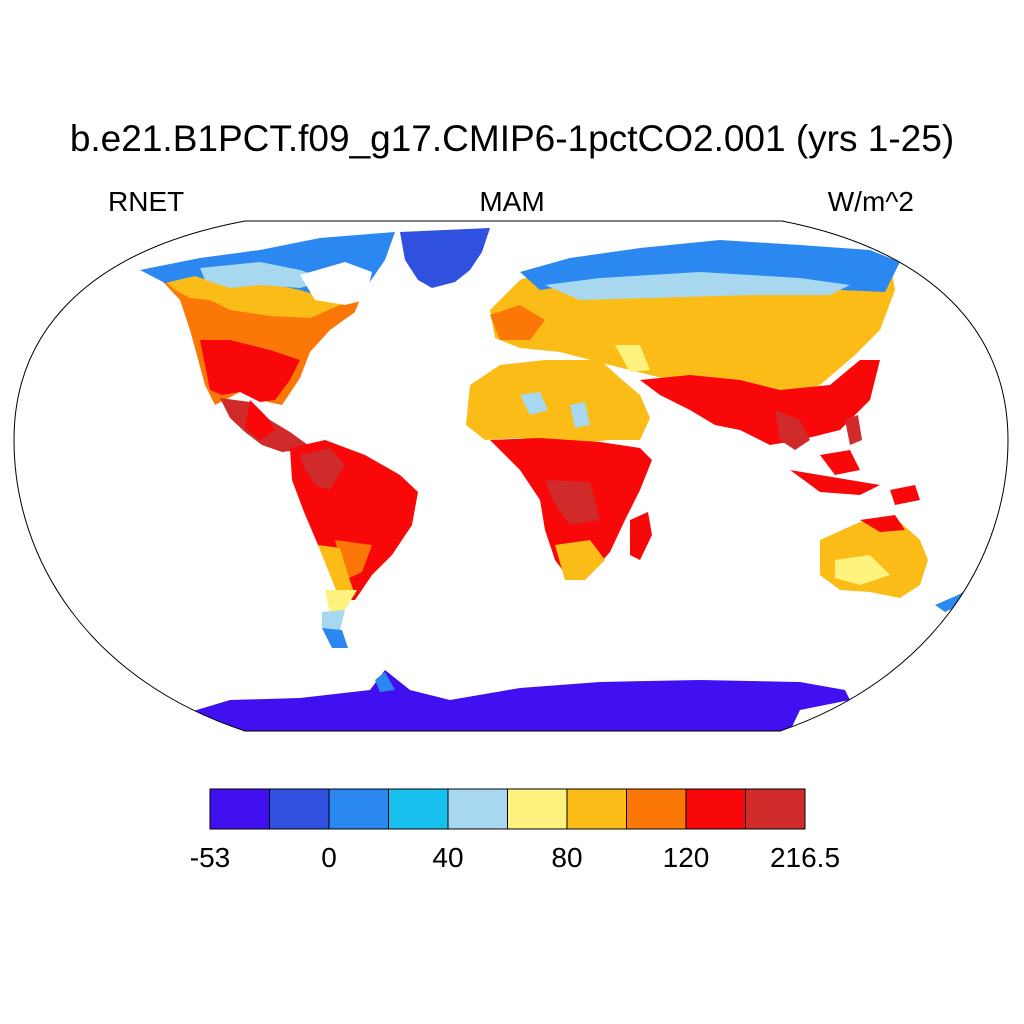 The height and width of the screenshot is (1024, 1024). What do you see at coordinates (515, 700) in the screenshot?
I see `antarctica` at bounding box center [515, 700].